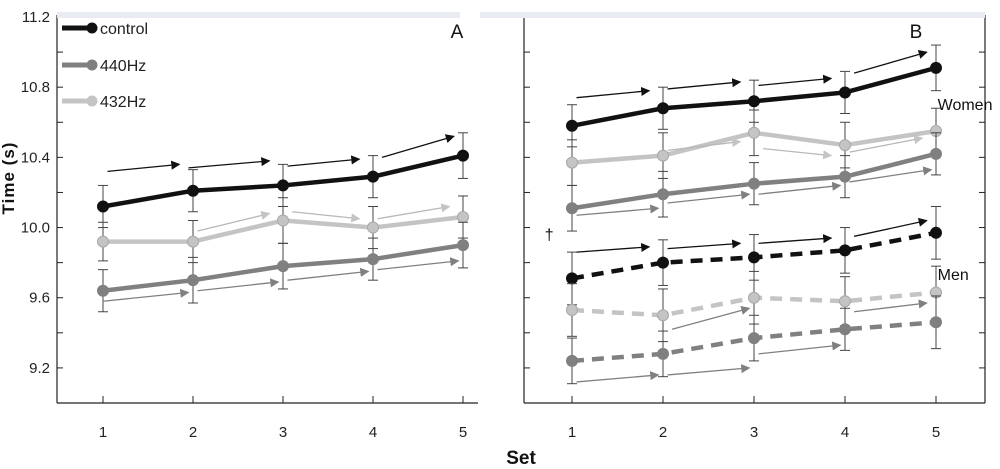  I want to click on legend-label: 432Hz, so click(123, 102).